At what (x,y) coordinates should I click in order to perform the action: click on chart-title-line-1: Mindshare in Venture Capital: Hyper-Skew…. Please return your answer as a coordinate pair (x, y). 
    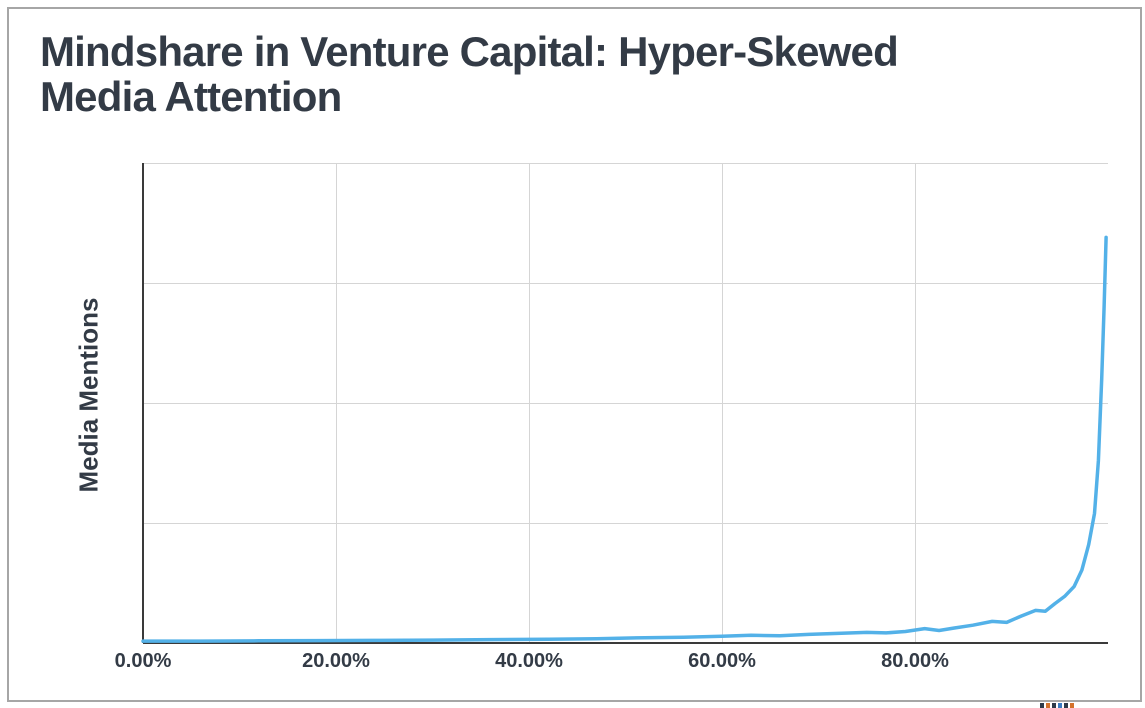
    Looking at the image, I should click on (469, 51).